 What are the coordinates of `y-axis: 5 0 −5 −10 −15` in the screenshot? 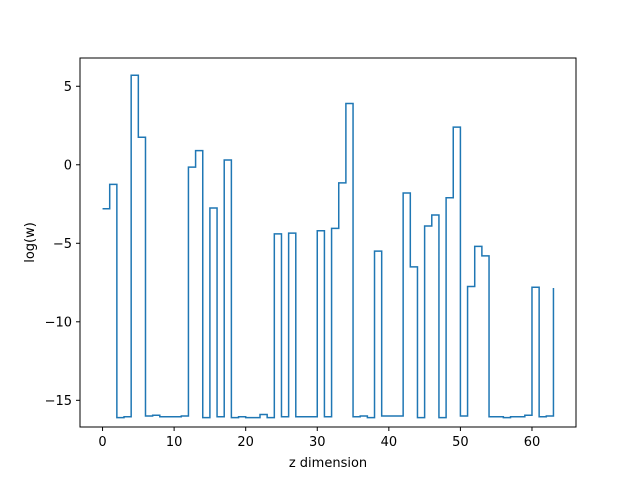 It's located at (62, 244).